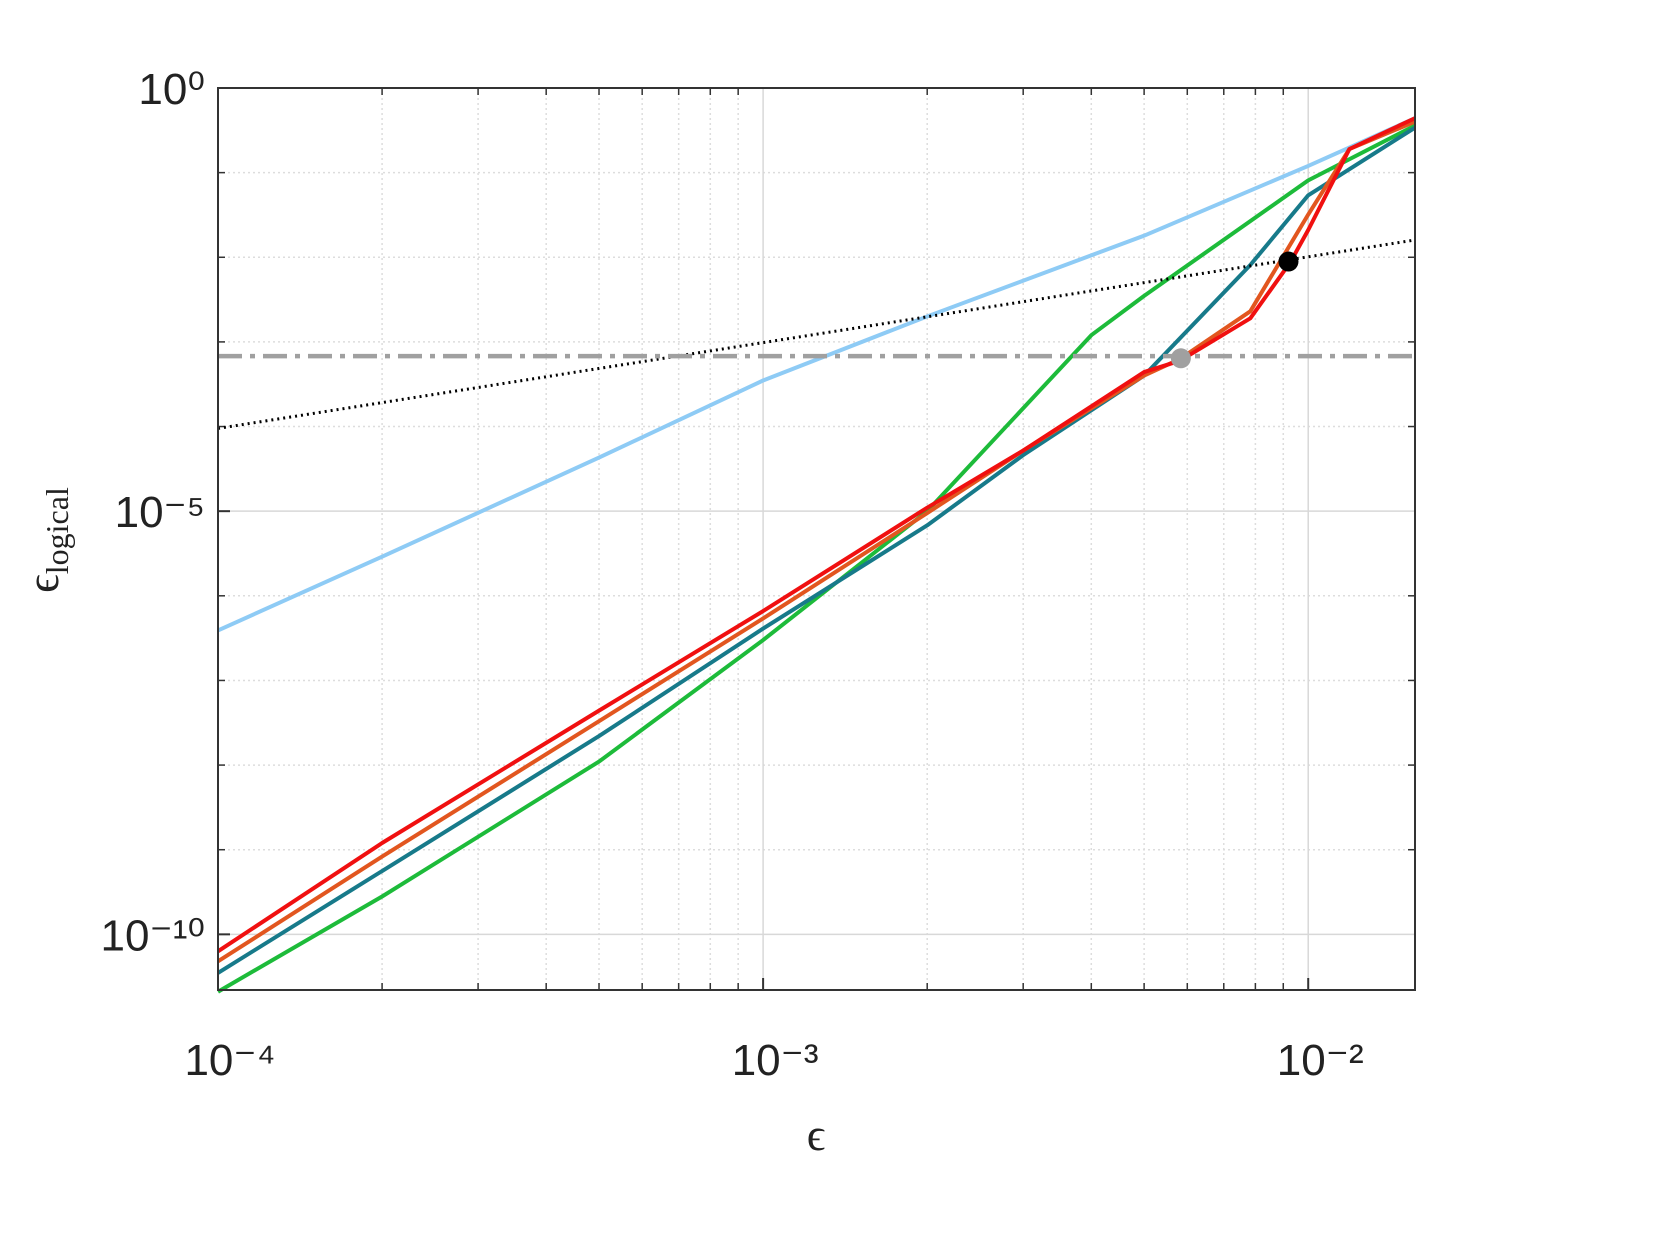 This screenshot has width=1661, height=1246. Describe the element at coordinates (153, 935) in the screenshot. I see `y-tick-label: 10⁻¹⁰` at that location.